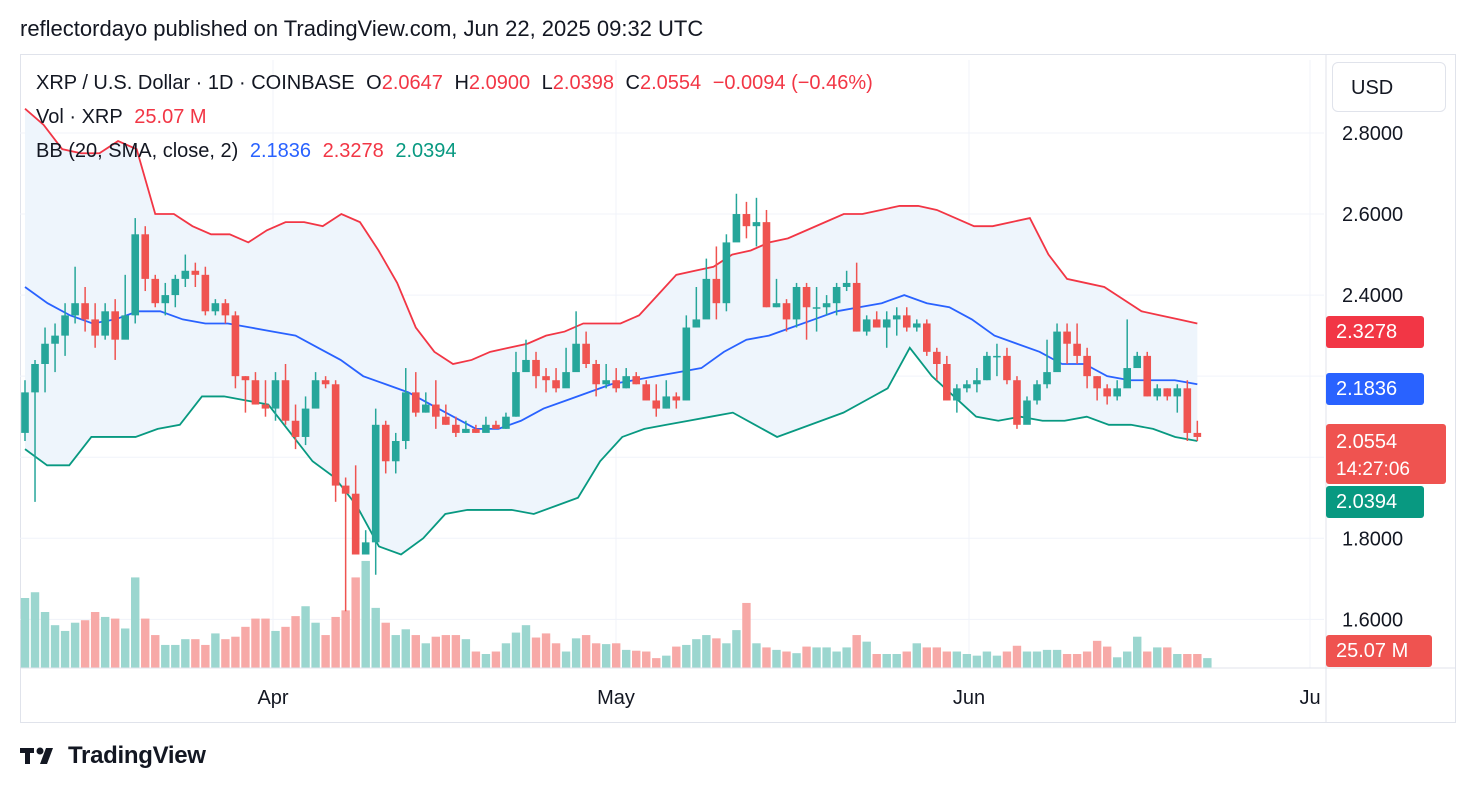  I want to click on legend-bb-upper: 2.3278, so click(353, 151).